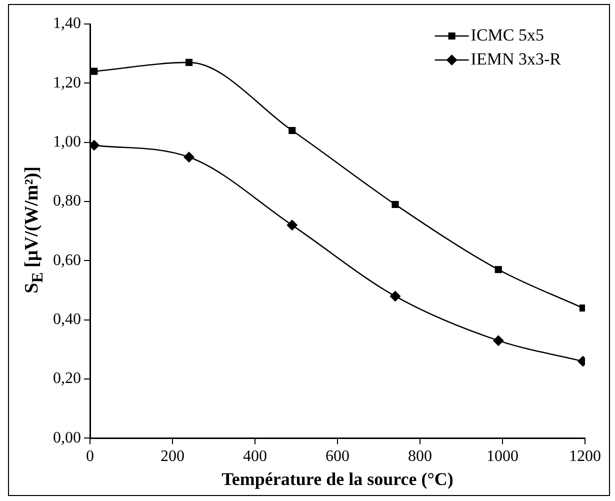 Image resolution: width=615 pixels, height=501 pixels. What do you see at coordinates (67, 437) in the screenshot?
I see `y-tick-label: 0,00` at bounding box center [67, 437].